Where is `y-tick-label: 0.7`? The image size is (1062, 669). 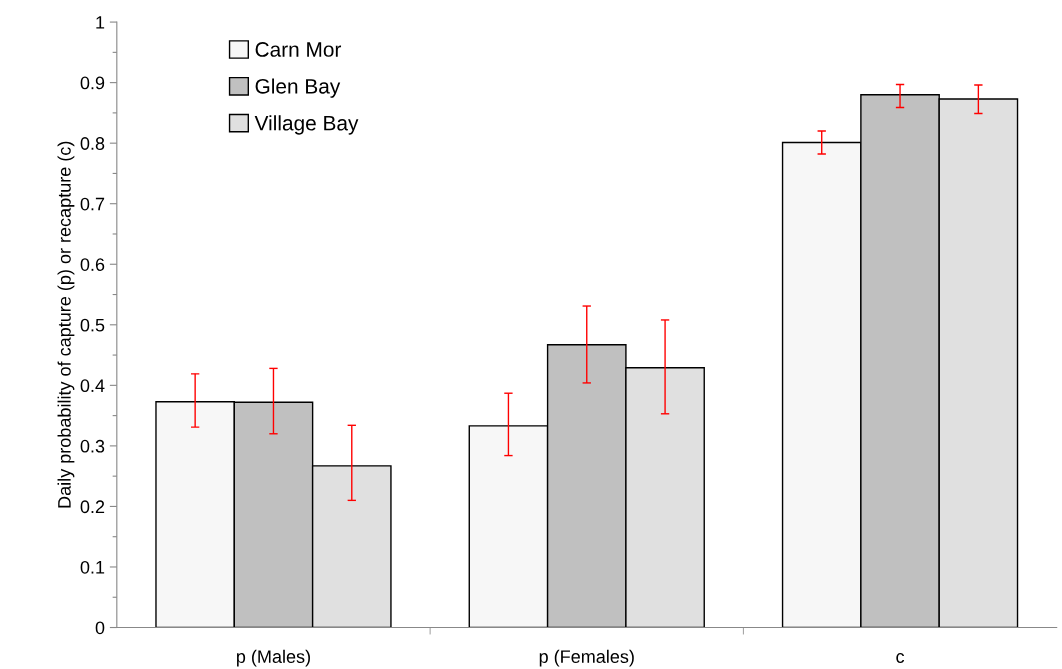 y-tick-label: 0.7 is located at coordinates (92, 204).